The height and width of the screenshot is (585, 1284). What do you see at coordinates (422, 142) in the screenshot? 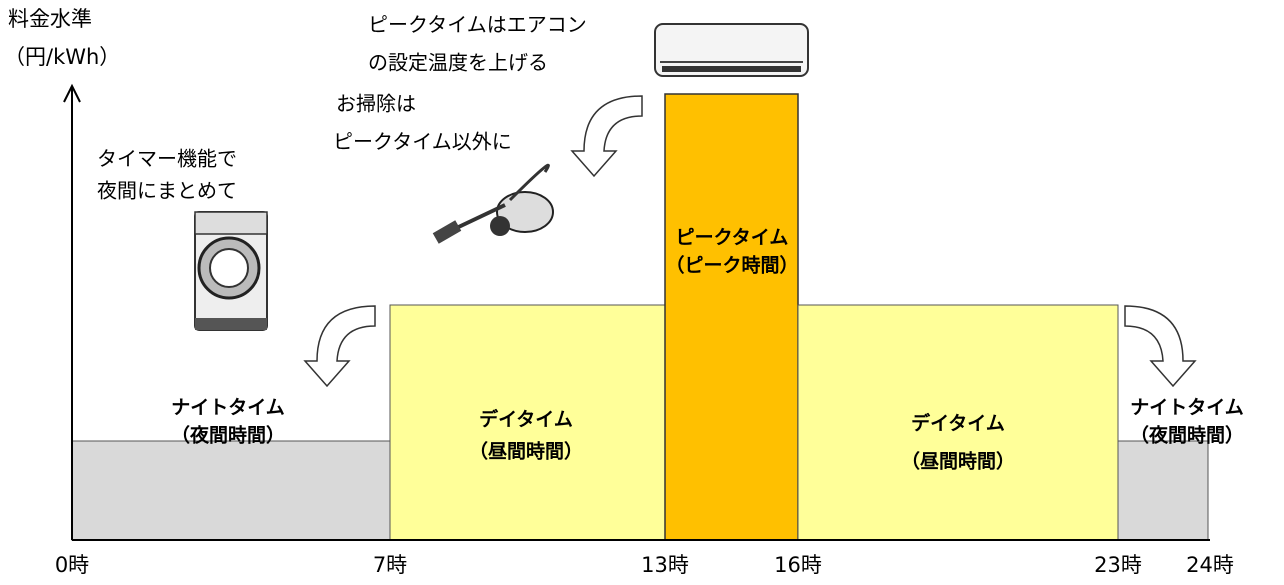
I see `annotation: ピークタイム以外に` at bounding box center [422, 142].